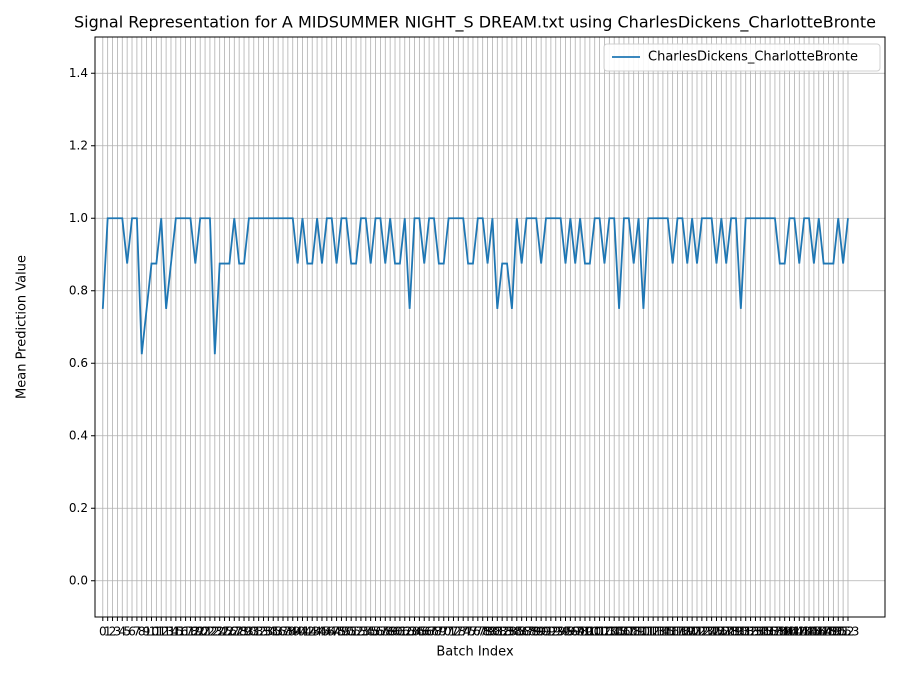 The height and width of the screenshot is (675, 900). Describe the element at coordinates (497, 632) in the screenshot. I see `x-tick-label: 81` at that location.